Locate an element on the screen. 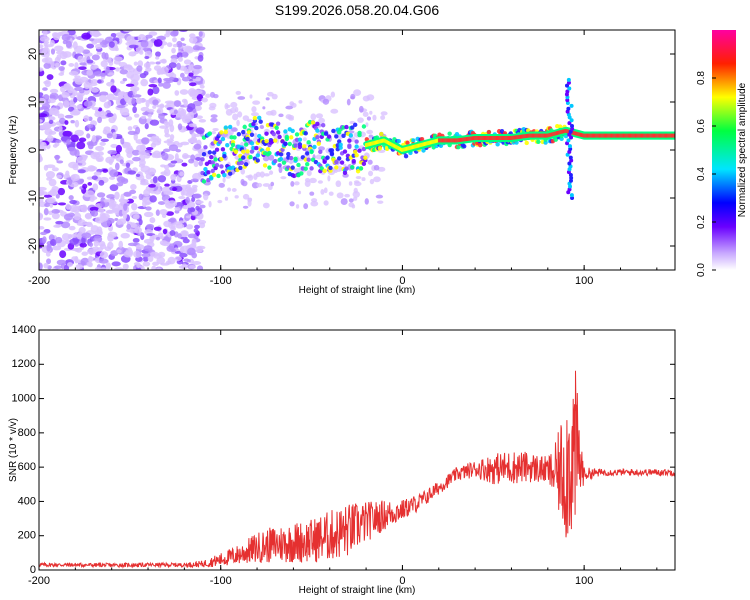  spectrogram-y-tick-label: 0 is located at coordinates (33, 150).